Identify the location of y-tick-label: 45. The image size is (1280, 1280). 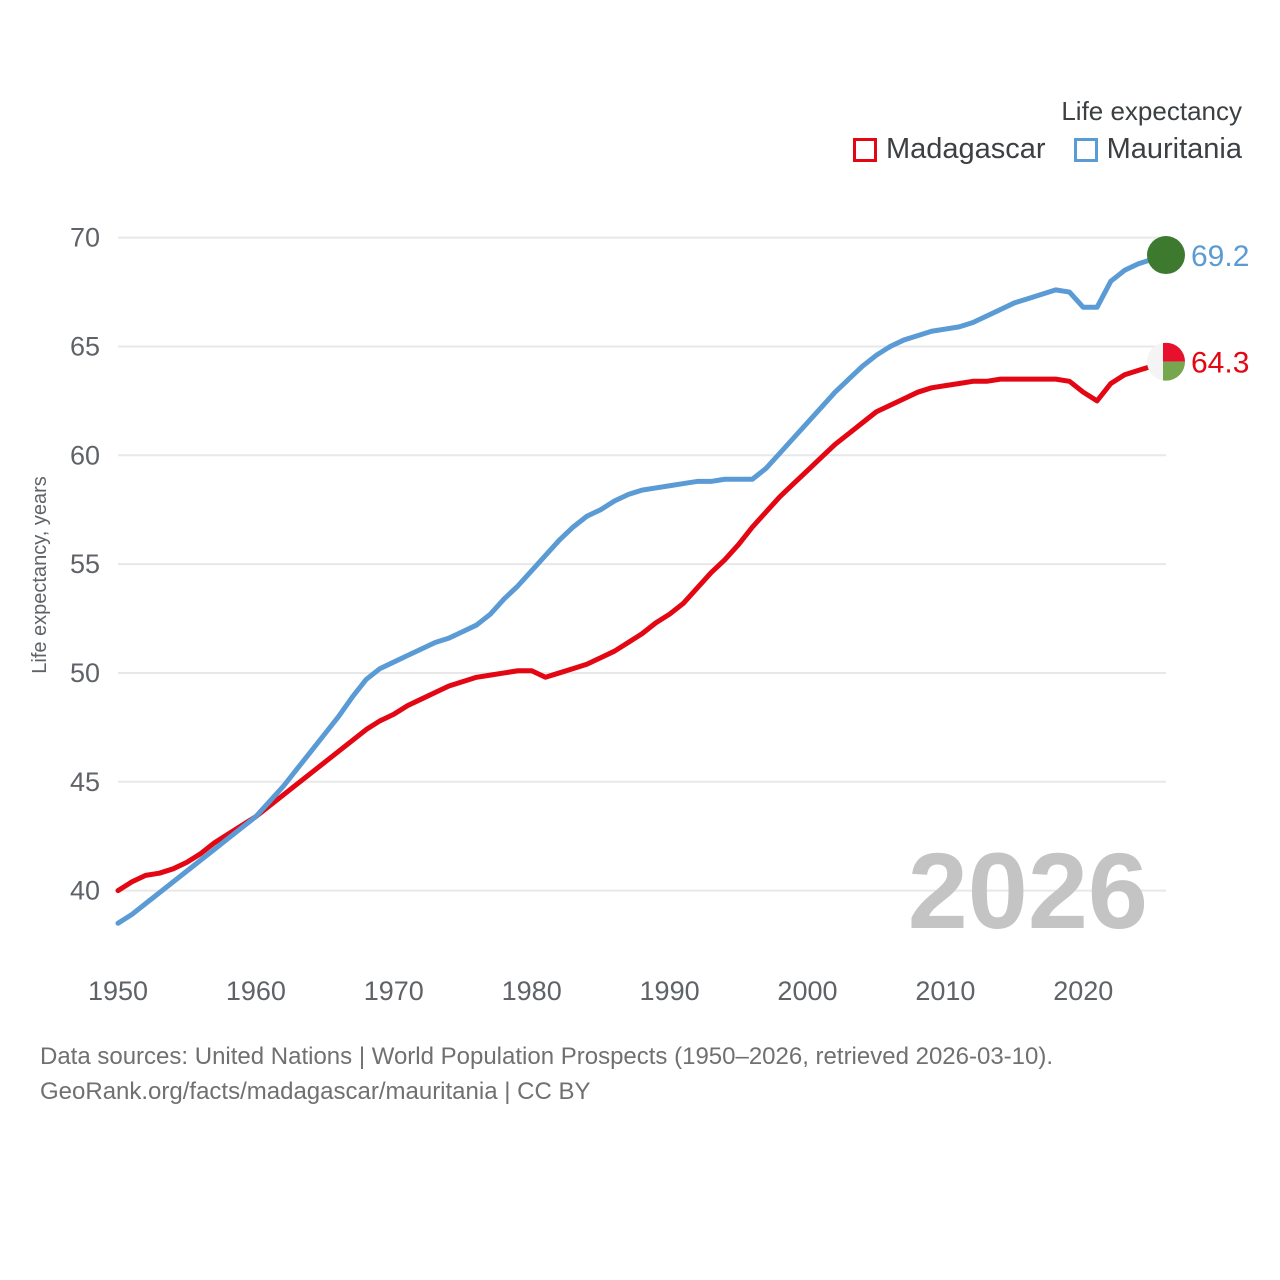
(85, 782).